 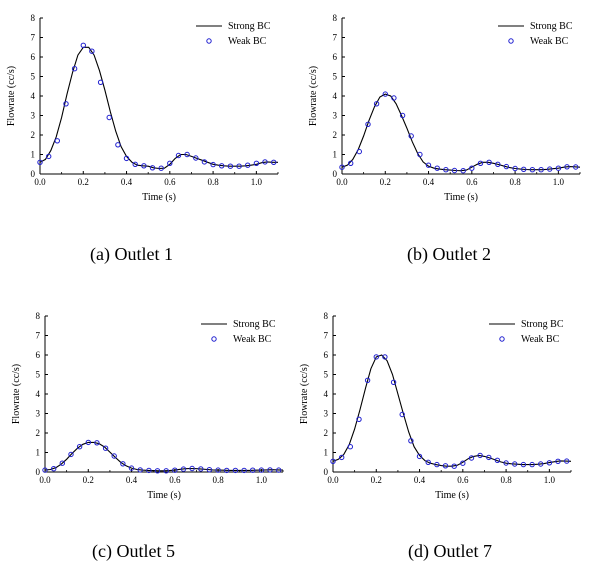 I want to click on strong-bc-line, so click(x=452, y=410).